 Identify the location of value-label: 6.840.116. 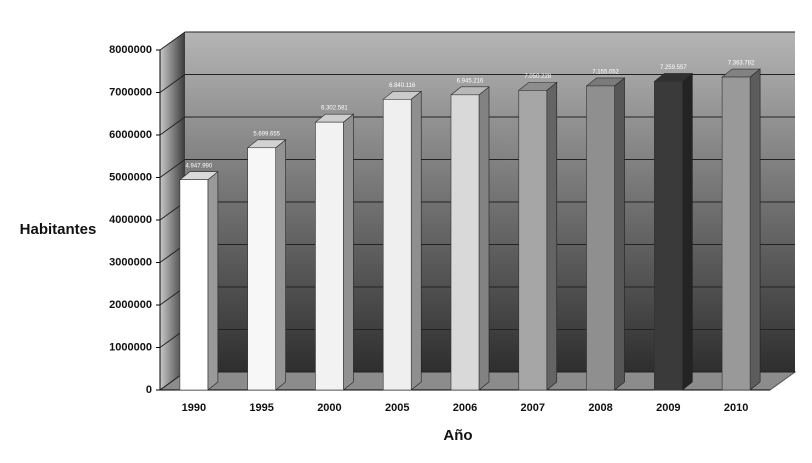
(402, 86).